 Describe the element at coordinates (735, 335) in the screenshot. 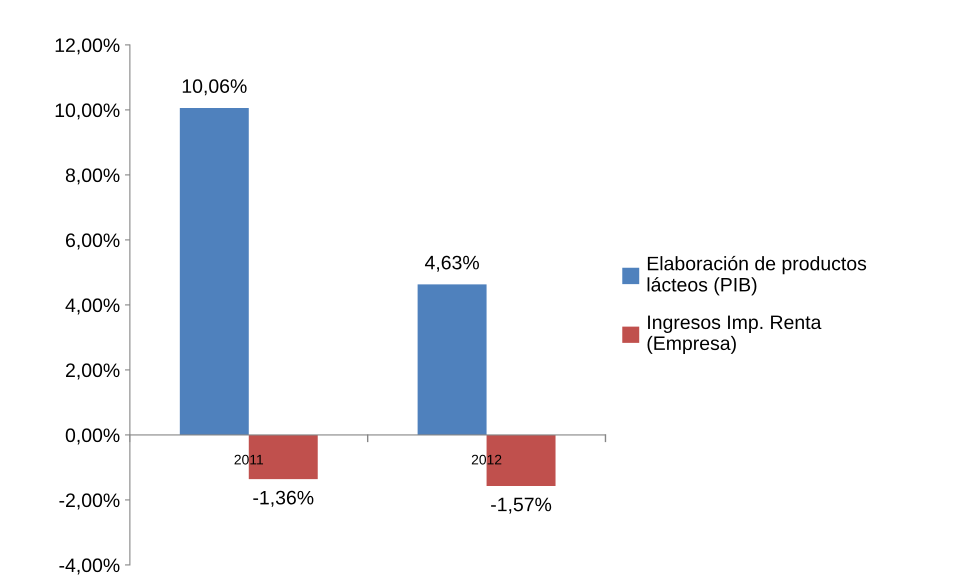

I see `legend-label: Ingresos Imp. Renta (Empresa)` at that location.